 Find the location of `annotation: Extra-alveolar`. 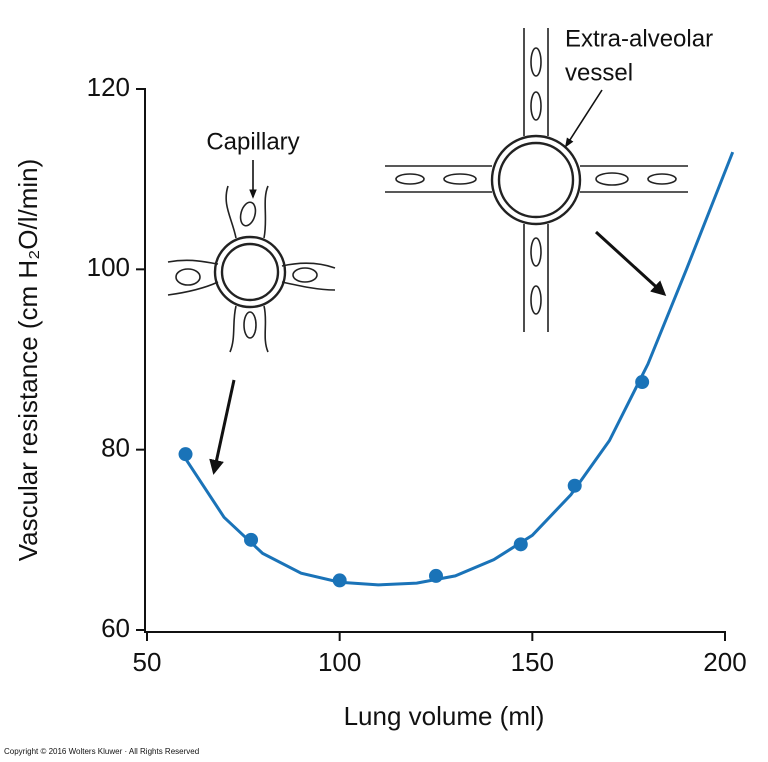

annotation: Extra-alveolar is located at coordinates (639, 38).